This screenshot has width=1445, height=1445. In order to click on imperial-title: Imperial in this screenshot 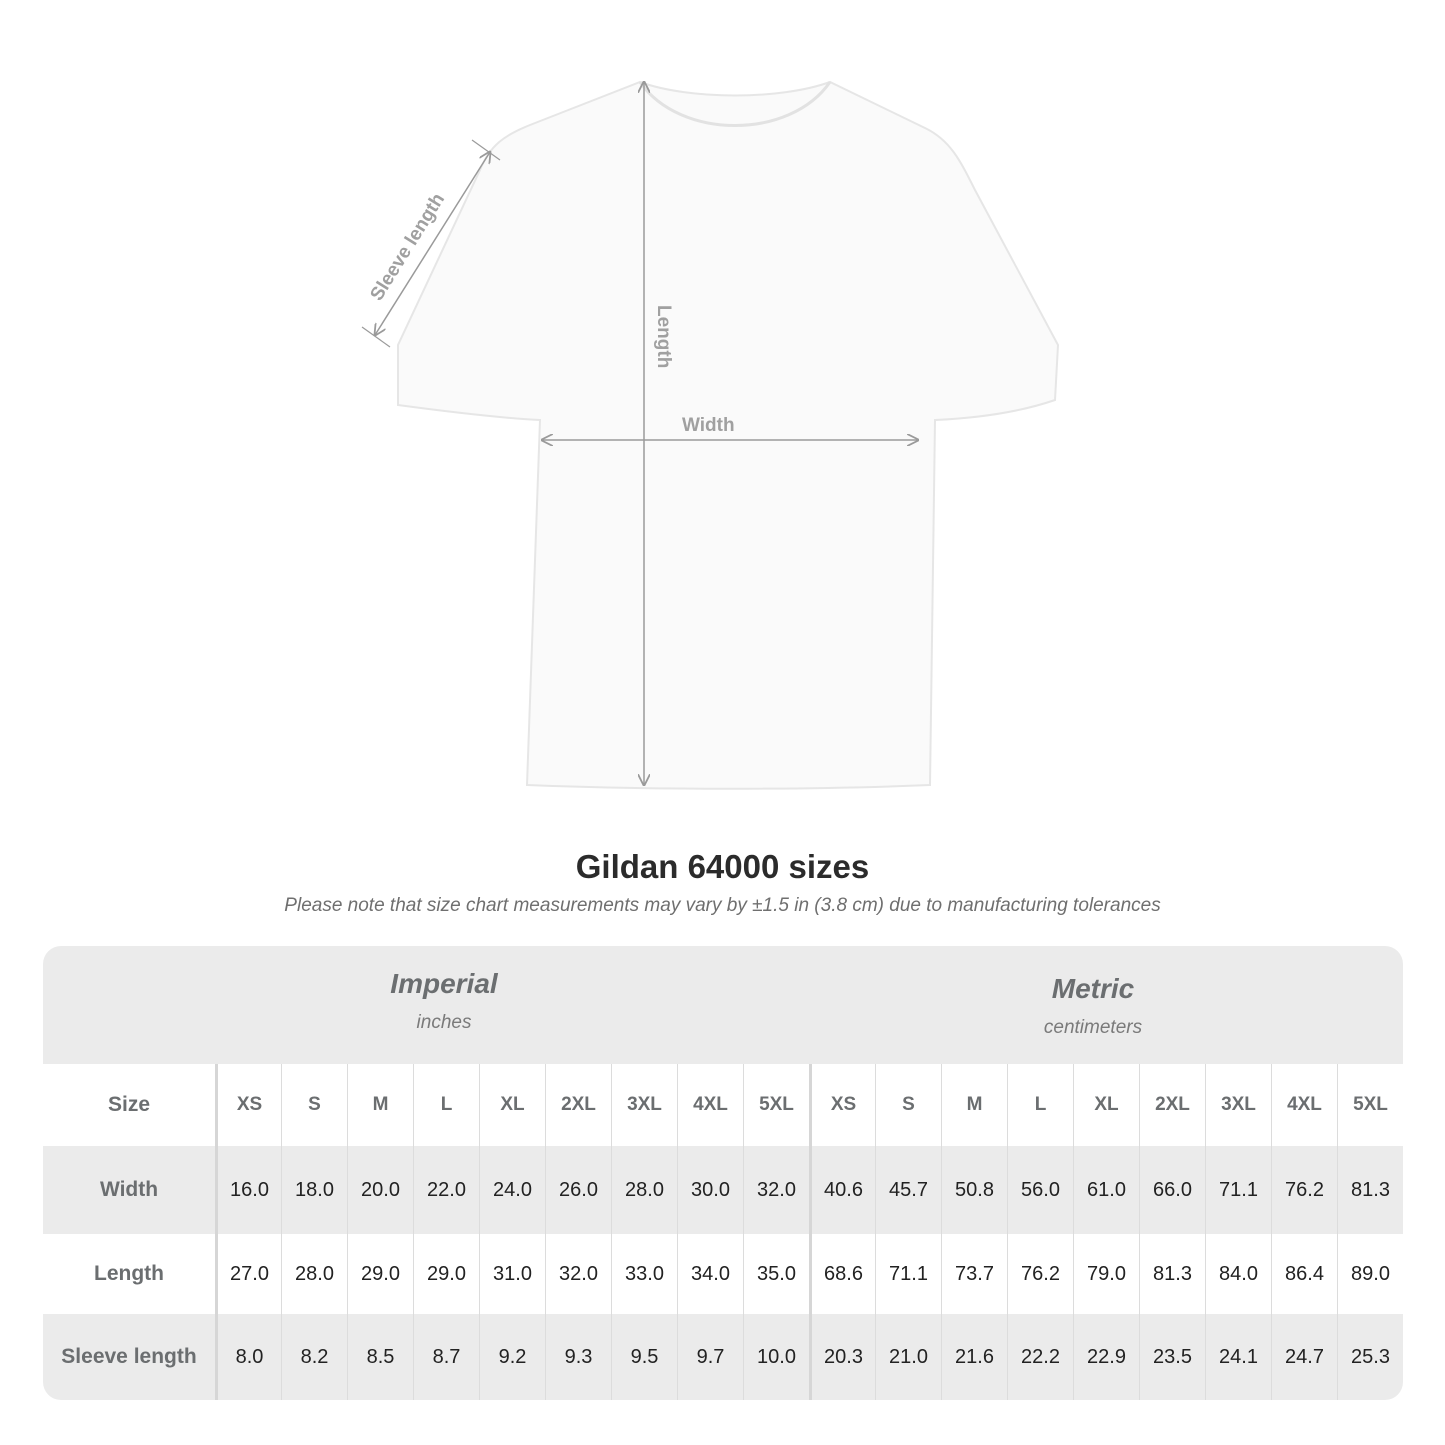, I will do `click(444, 983)`.